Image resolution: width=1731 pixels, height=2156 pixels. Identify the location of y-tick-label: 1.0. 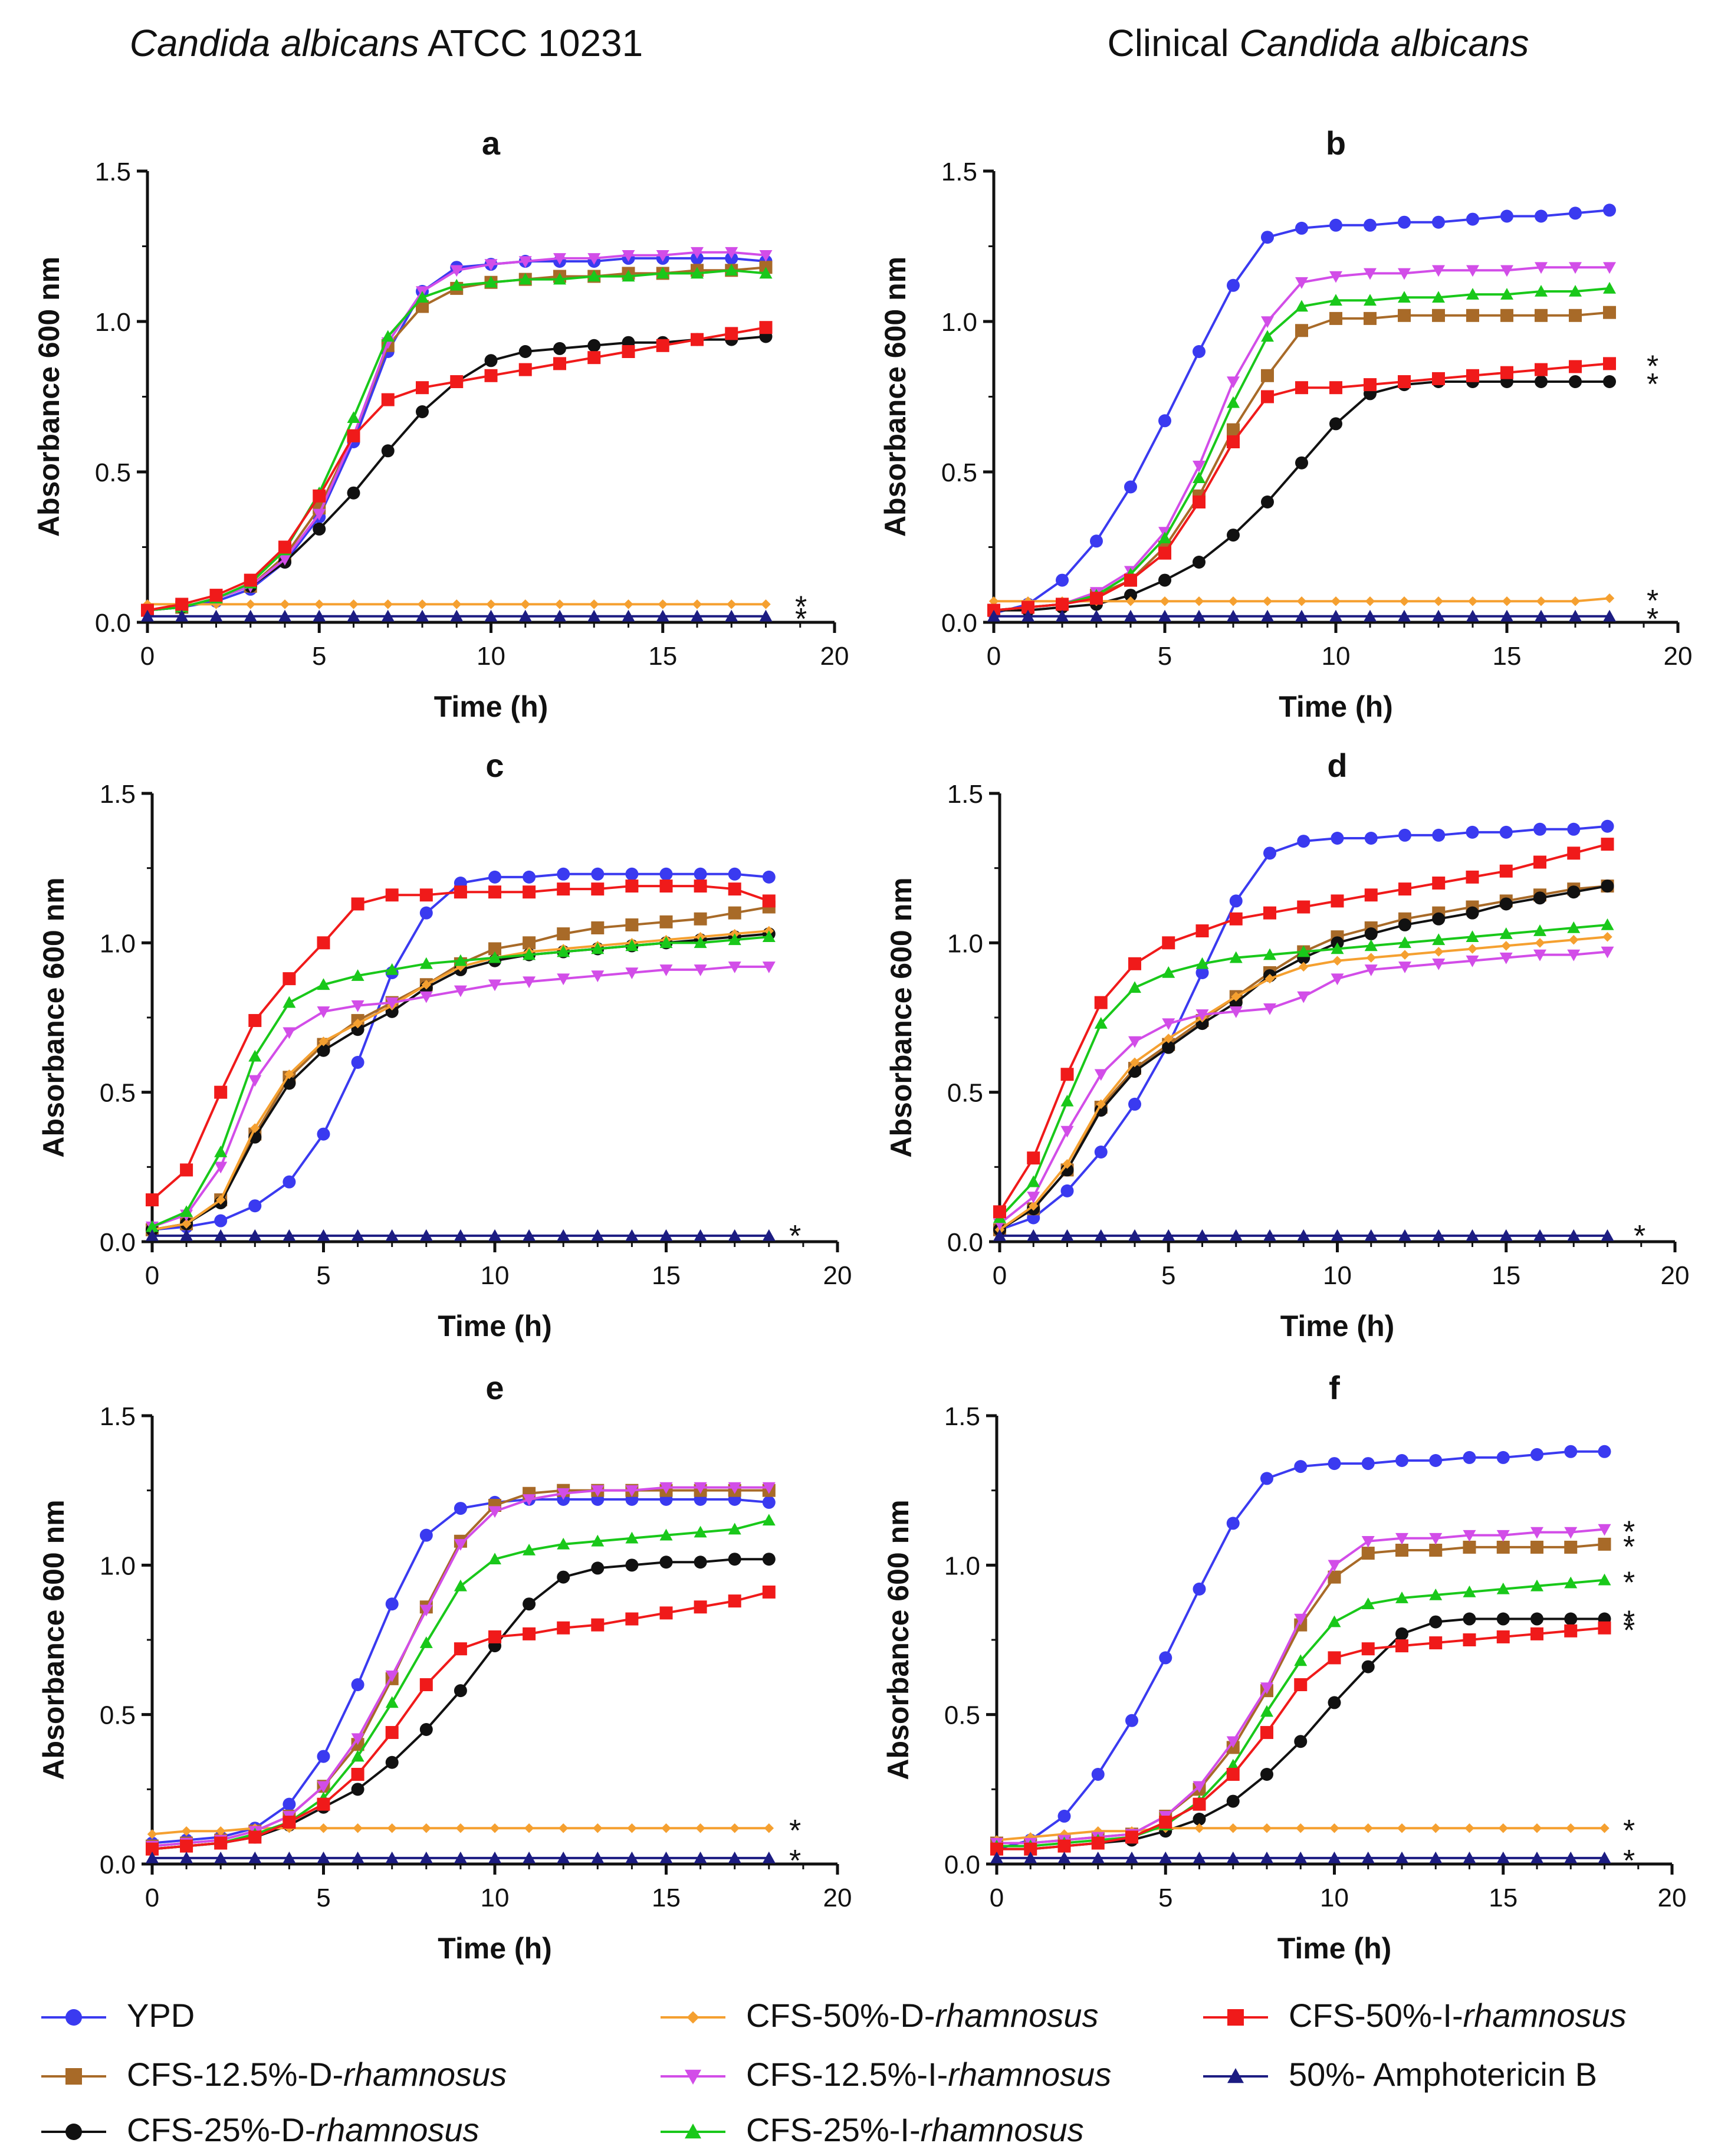
(959, 323).